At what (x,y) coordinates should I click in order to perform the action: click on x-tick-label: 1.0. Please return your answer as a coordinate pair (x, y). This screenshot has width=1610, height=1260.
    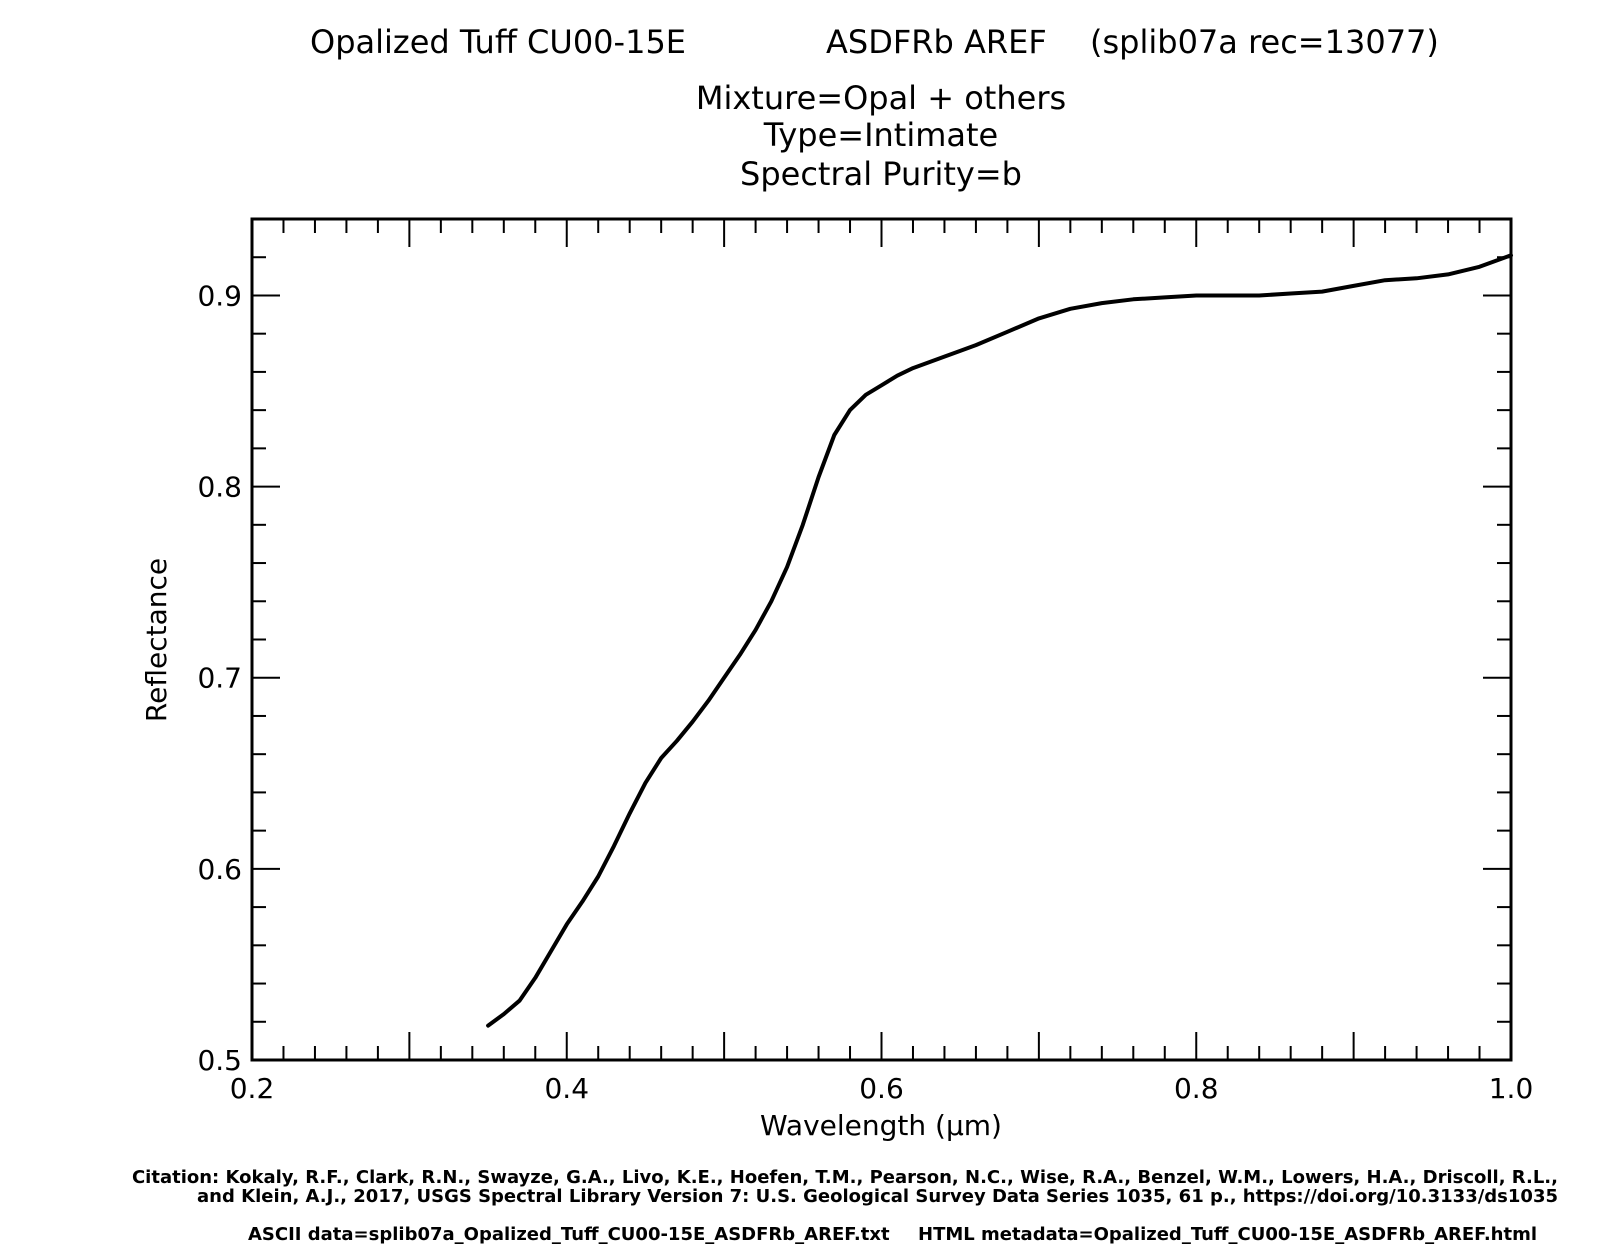
    Looking at the image, I should click on (1511, 1088).